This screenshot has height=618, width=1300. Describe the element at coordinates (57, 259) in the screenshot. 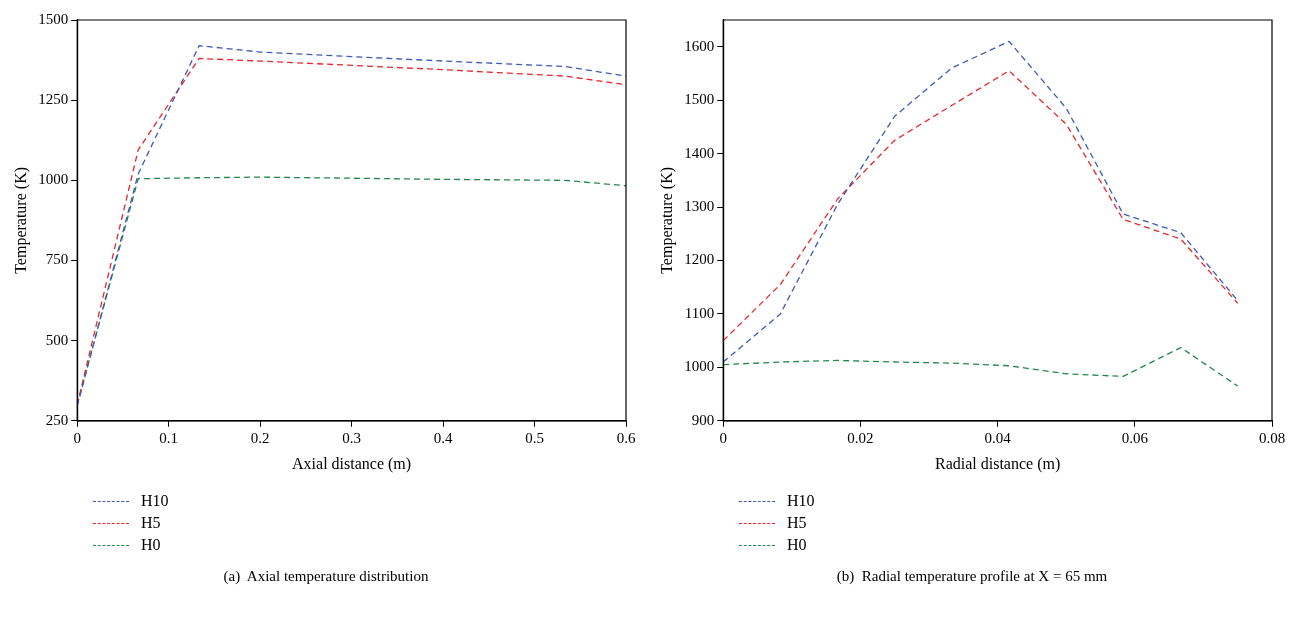

I see `y-tick-label: 750` at that location.